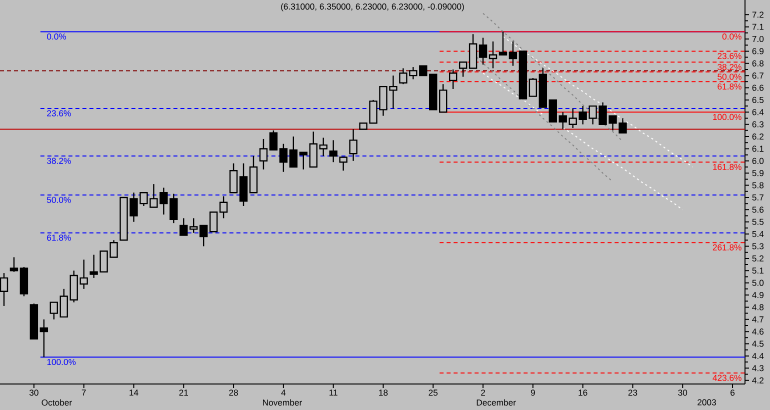 The height and width of the screenshot is (410, 770). I want to click on y-tick-label: 4.2, so click(758, 380).